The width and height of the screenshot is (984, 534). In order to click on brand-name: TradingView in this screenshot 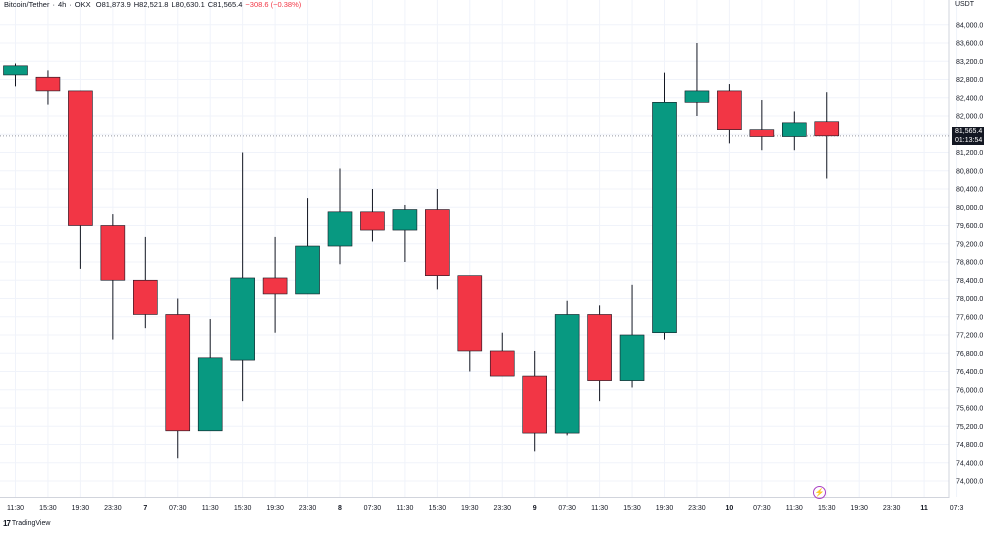, I will do `click(31, 523)`.